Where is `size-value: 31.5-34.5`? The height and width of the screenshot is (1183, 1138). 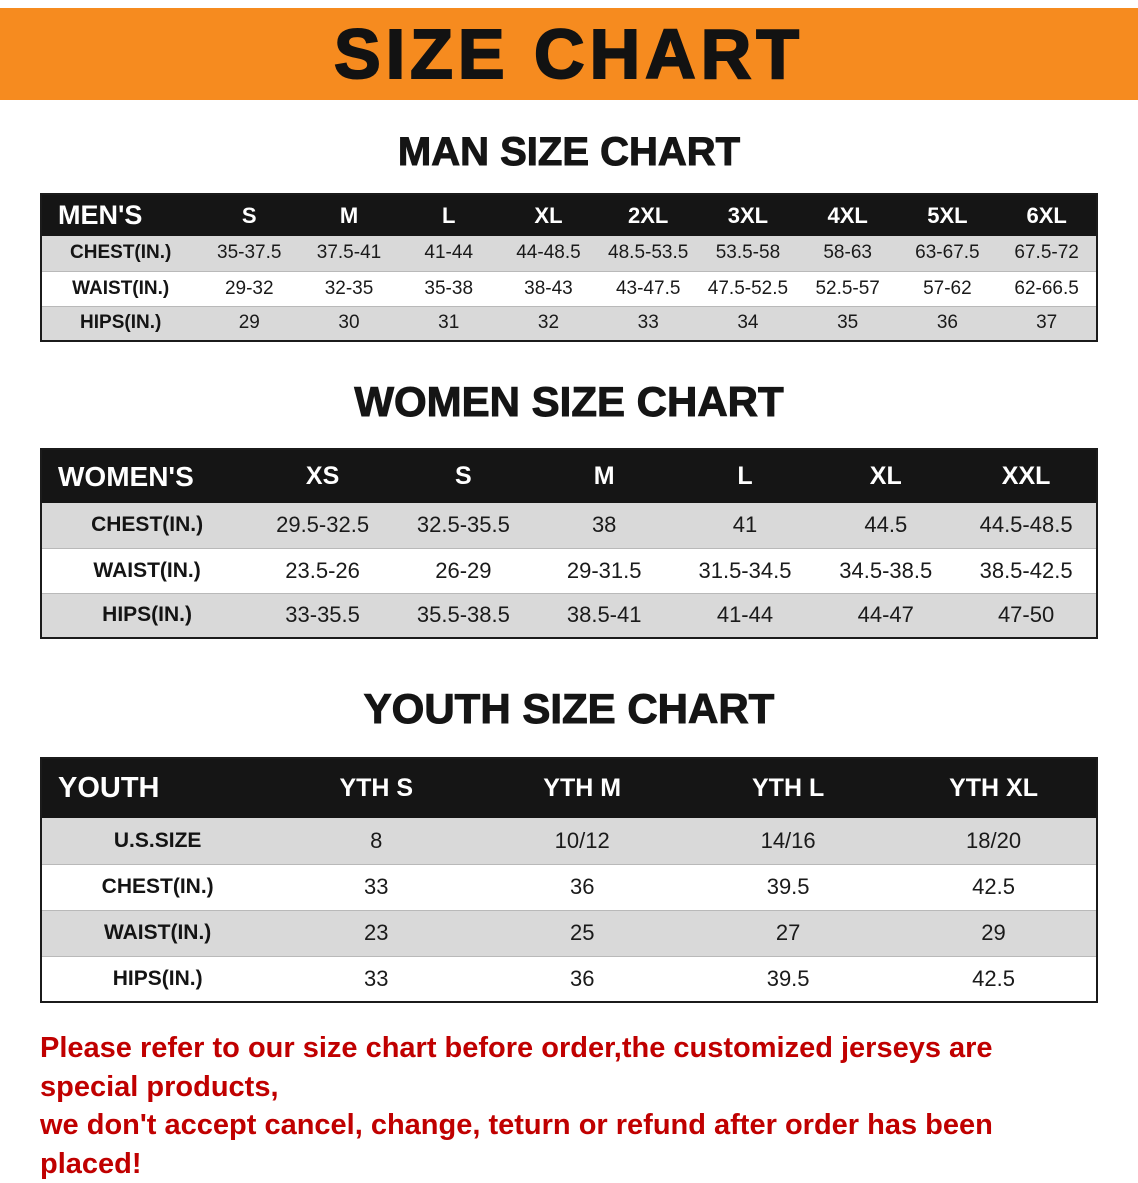 size-value: 31.5-34.5 is located at coordinates (745, 570).